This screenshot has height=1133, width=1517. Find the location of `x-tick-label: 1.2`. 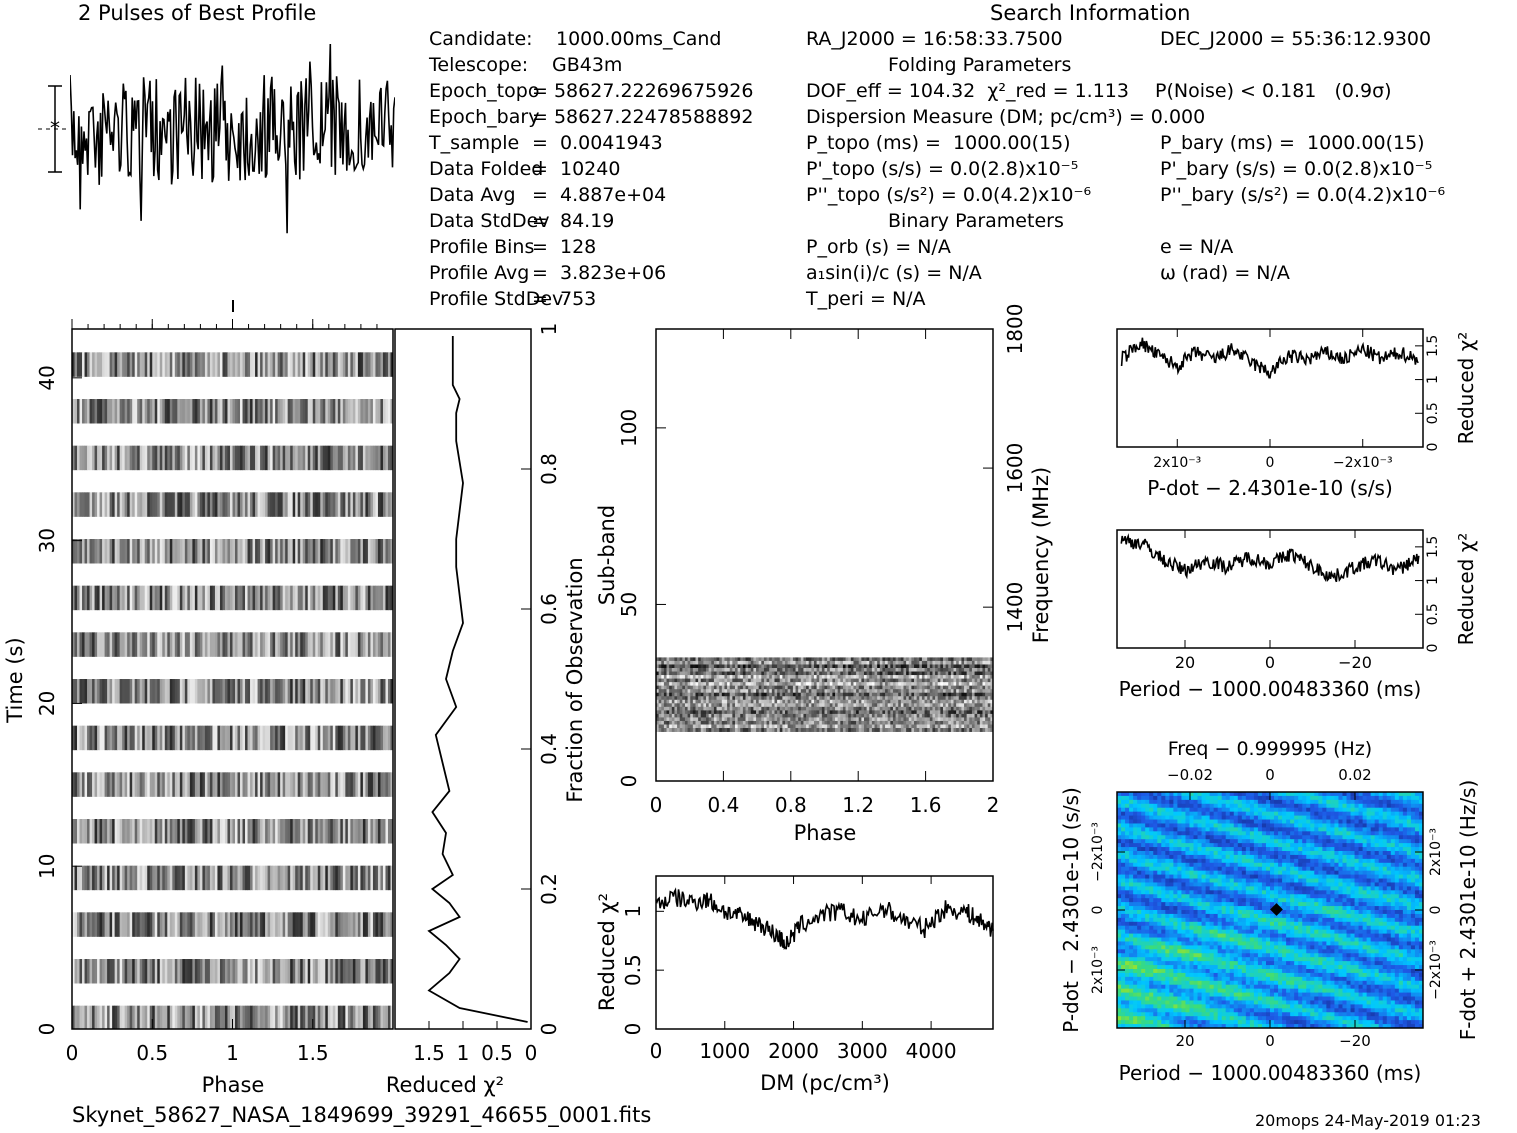

x-tick-label: 1.2 is located at coordinates (858, 805).